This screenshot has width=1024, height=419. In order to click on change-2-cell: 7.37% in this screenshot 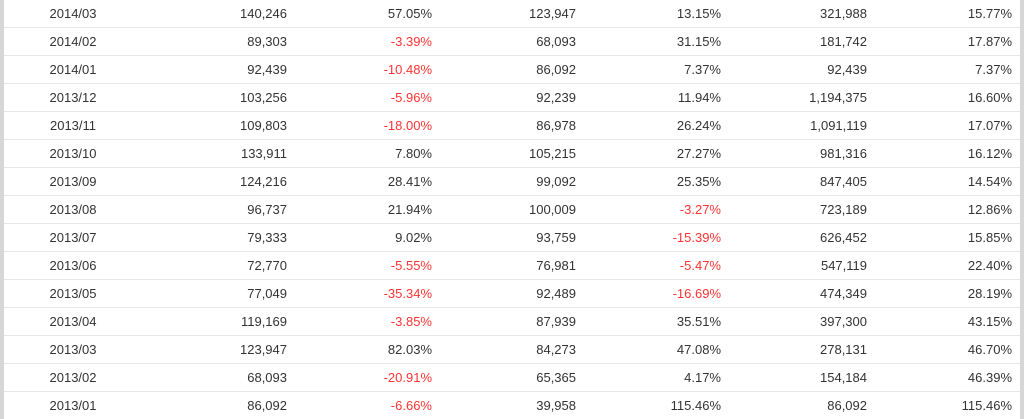, I will do `click(656, 69)`.